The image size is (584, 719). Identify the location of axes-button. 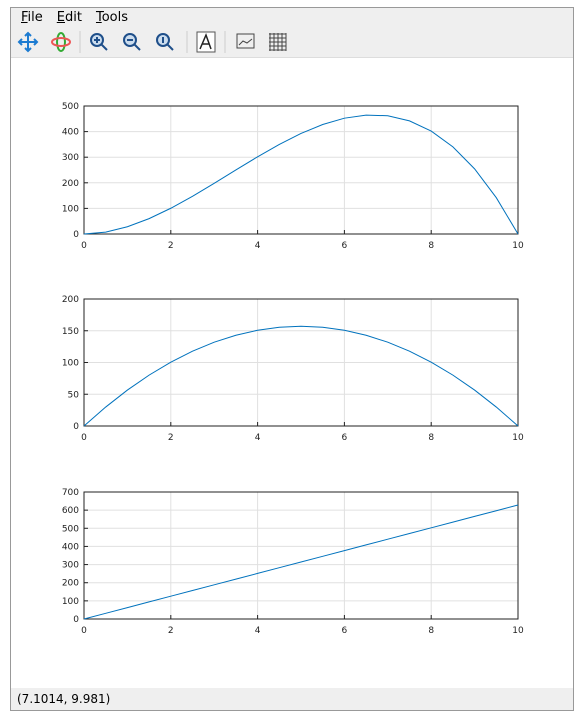
(245, 41).